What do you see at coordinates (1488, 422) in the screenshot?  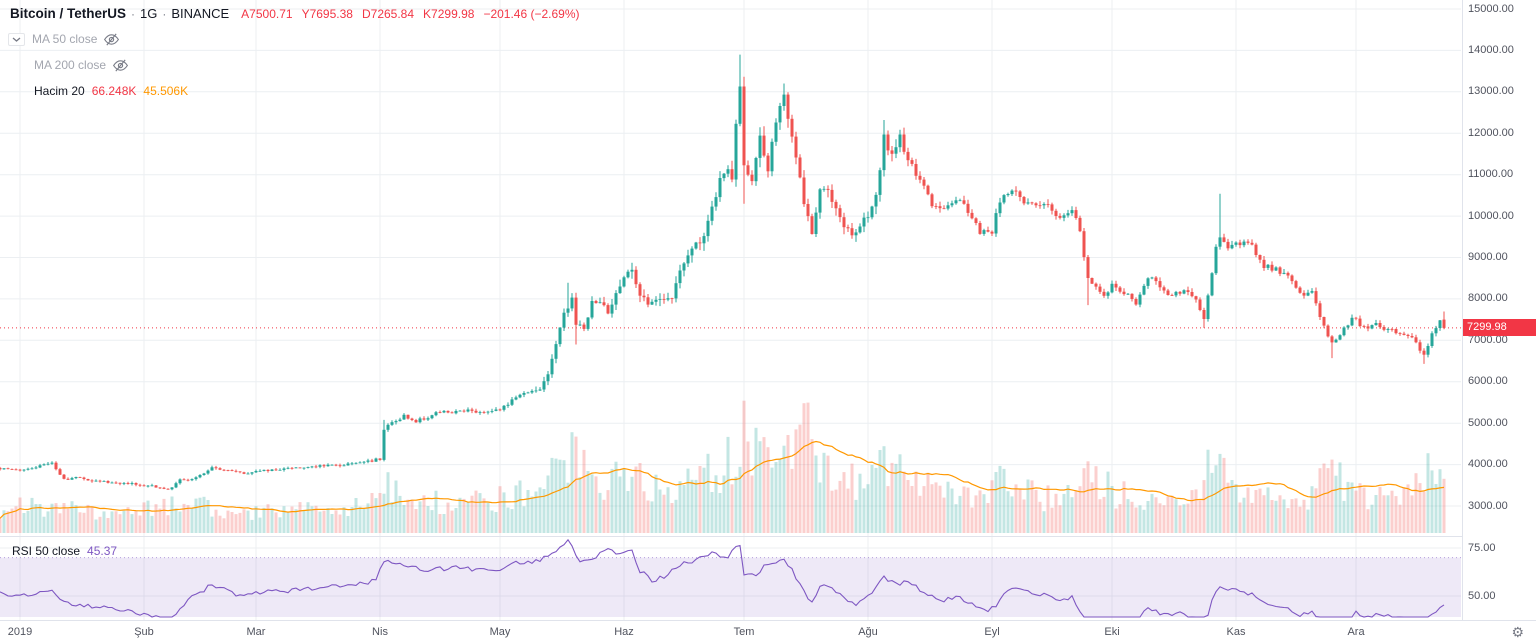 I see `price-axis-label: 5000.00` at bounding box center [1488, 422].